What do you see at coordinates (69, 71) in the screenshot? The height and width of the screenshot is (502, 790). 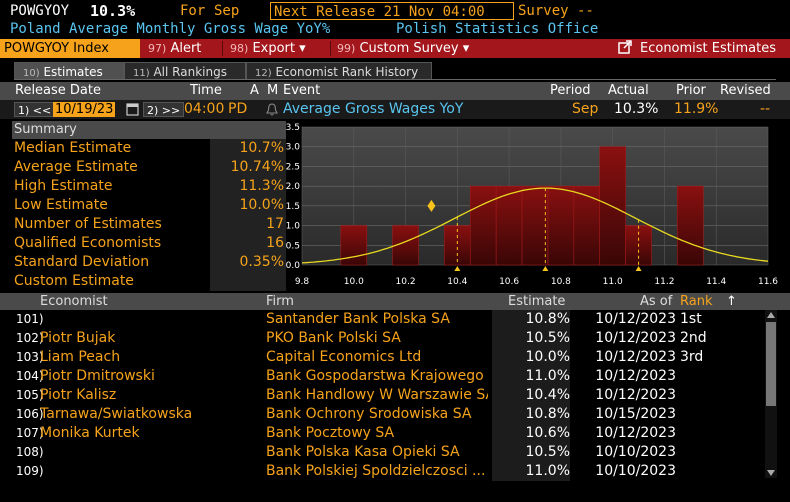 I see `tab-estimates: 10) Estimates` at bounding box center [69, 71].